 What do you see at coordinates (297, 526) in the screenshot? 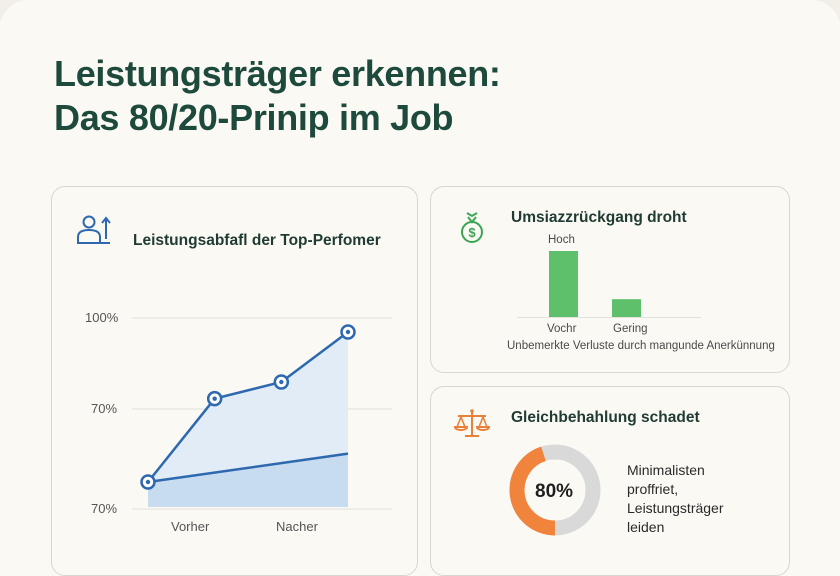
I see `x-tick-label-2: Nacher` at bounding box center [297, 526].